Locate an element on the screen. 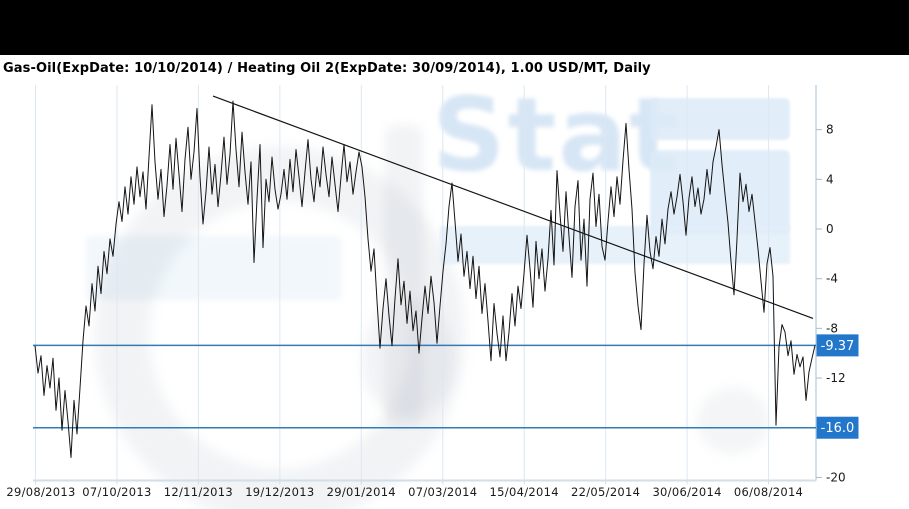 The image size is (909, 509). watermark-blob is located at coordinates (733, 421).